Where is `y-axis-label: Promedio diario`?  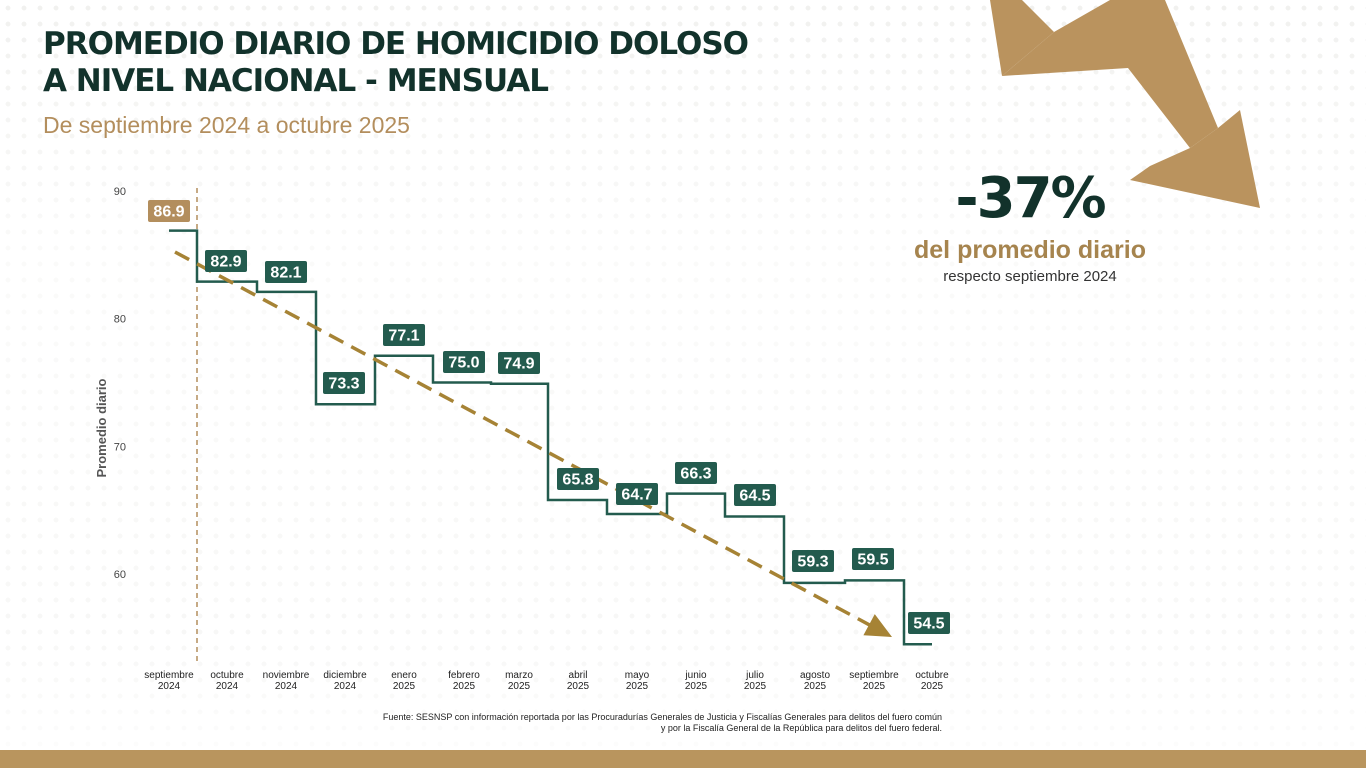 y-axis-label: Promedio diario is located at coordinates (101, 427).